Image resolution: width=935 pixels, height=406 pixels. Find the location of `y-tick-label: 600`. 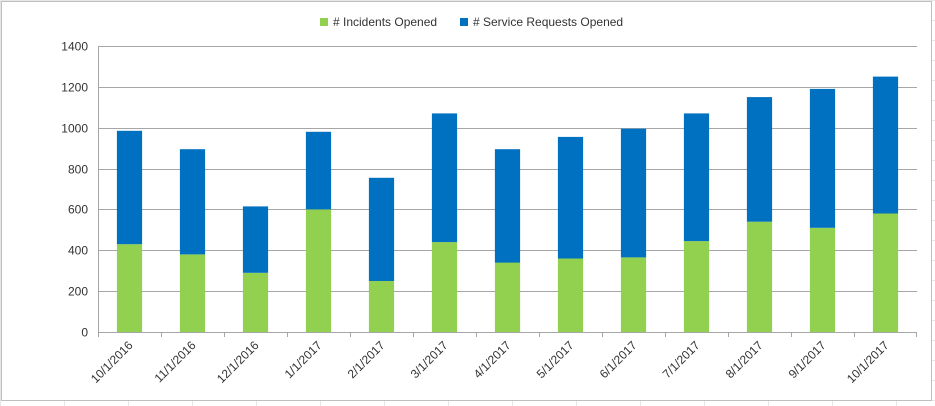

y-tick-label: 600 is located at coordinates (78, 210).